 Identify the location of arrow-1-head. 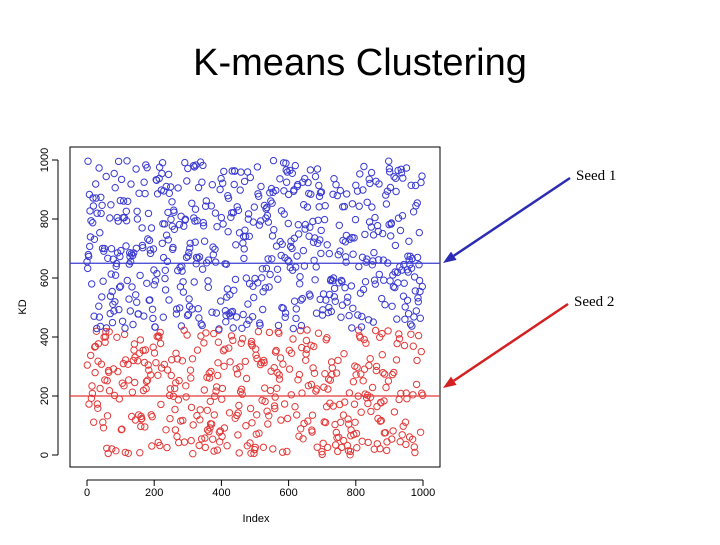
(450, 257).